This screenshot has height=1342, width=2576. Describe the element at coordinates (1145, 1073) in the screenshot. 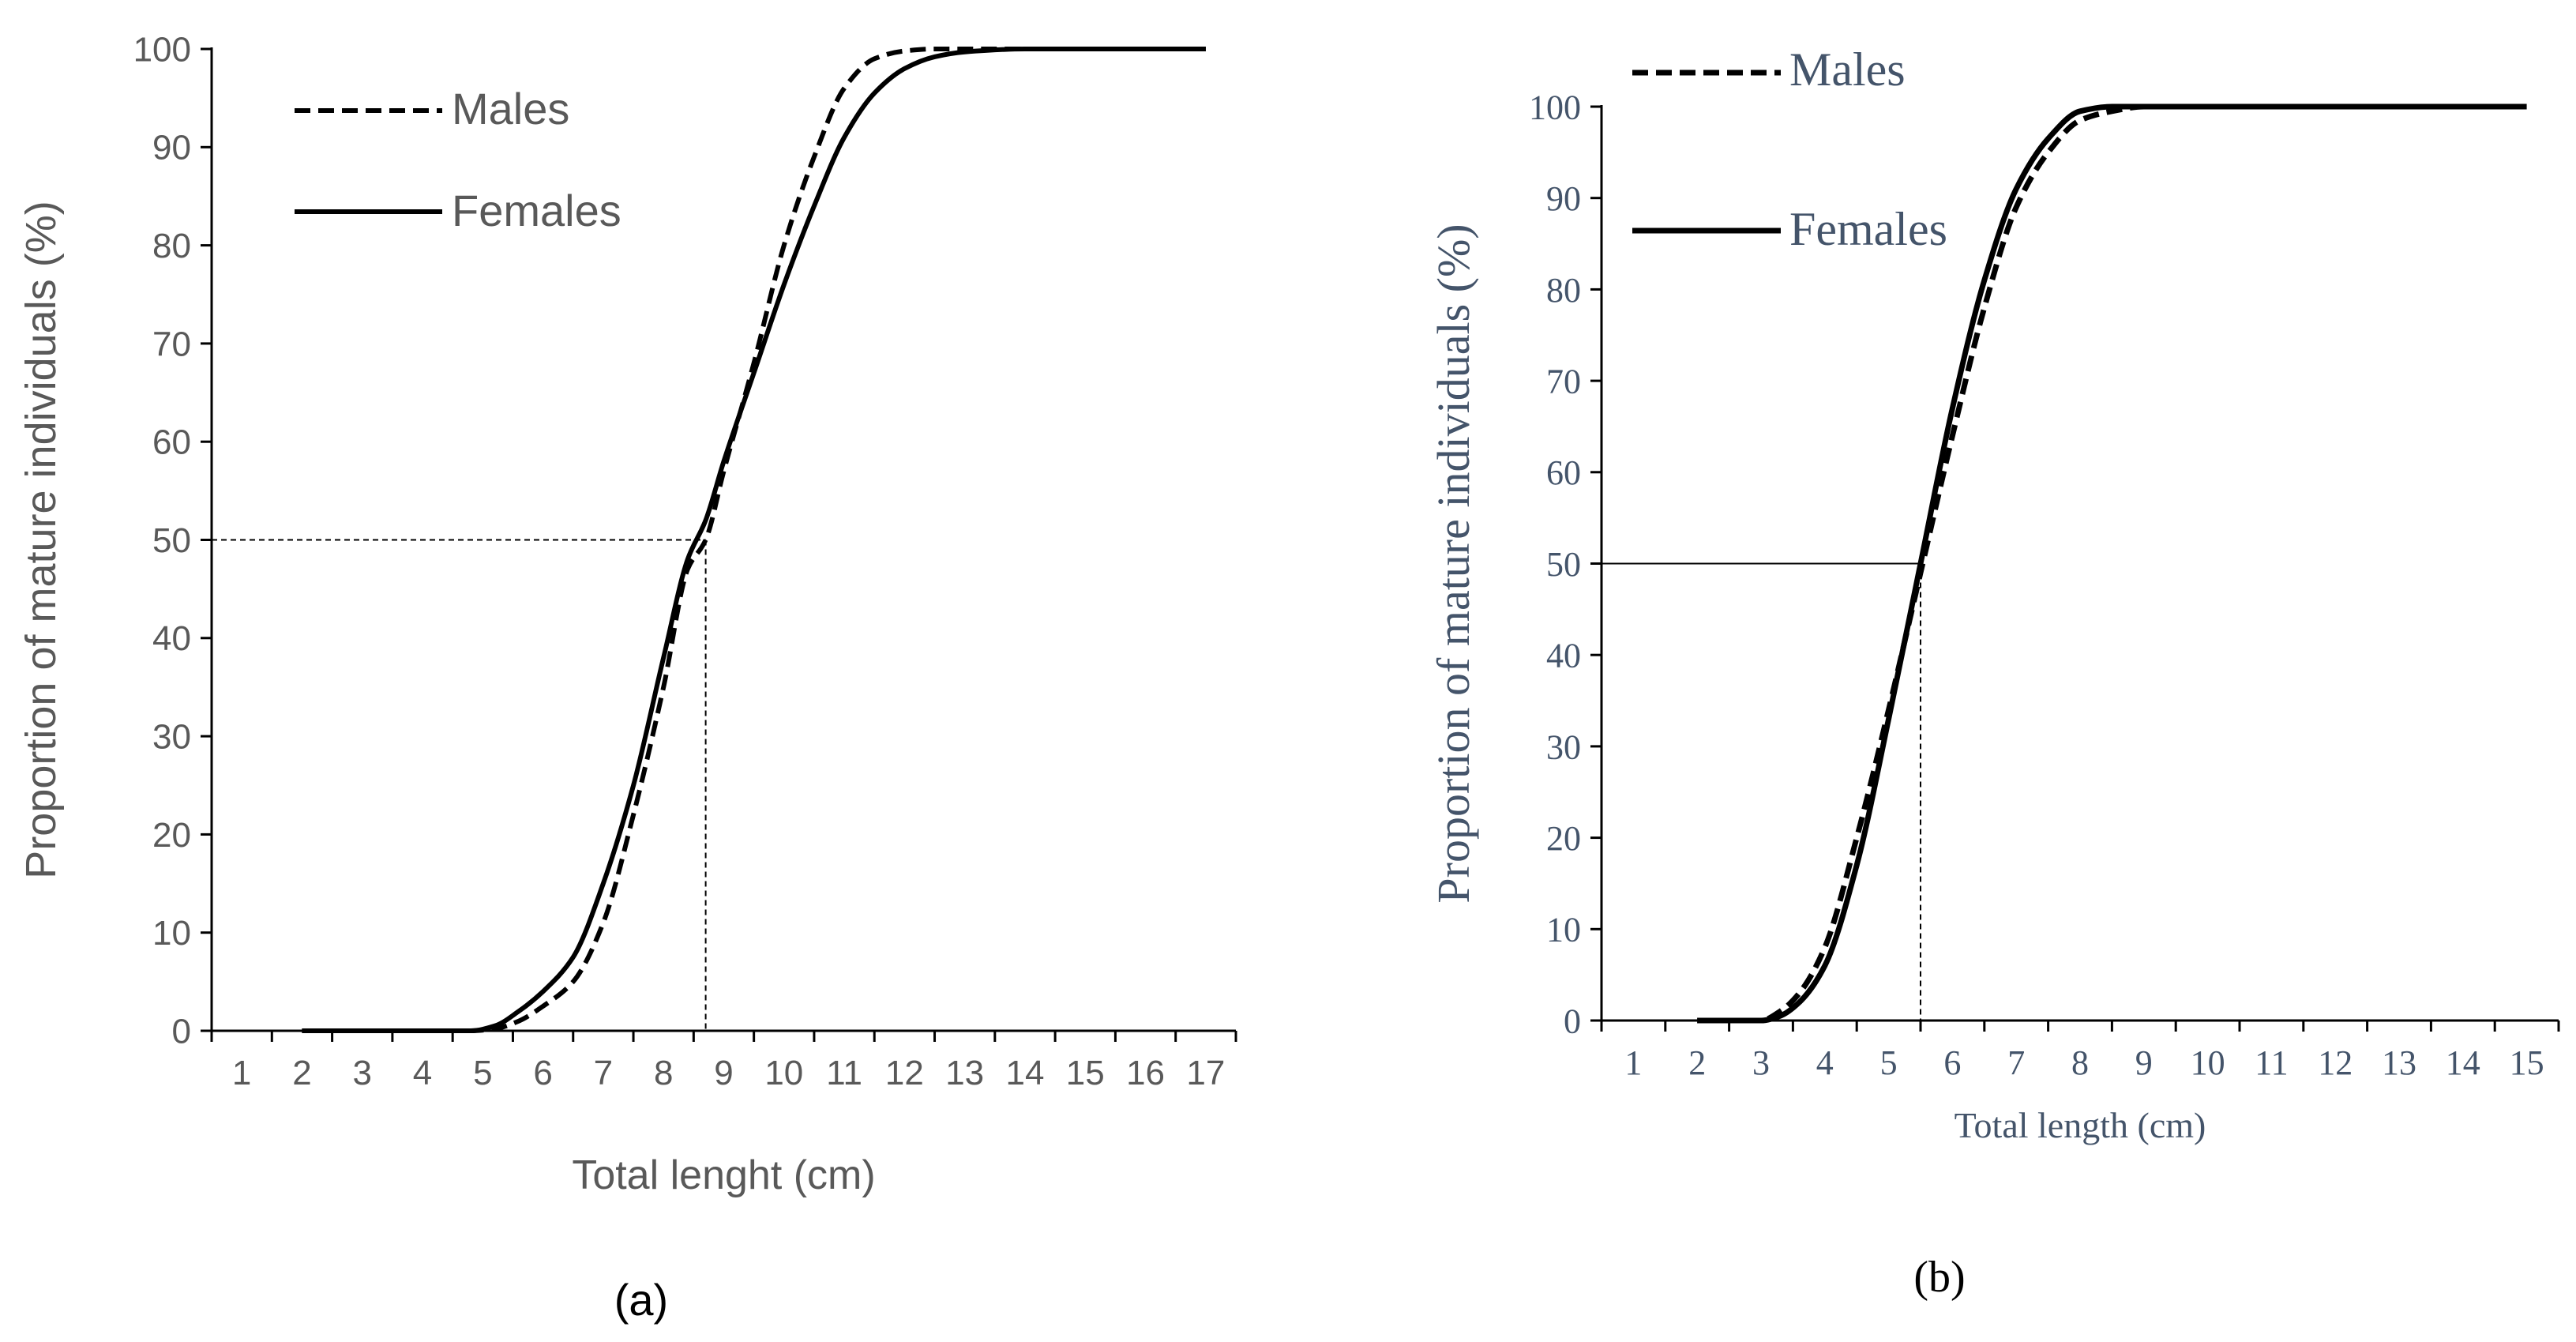

I see `x-tick-label: 16` at that location.